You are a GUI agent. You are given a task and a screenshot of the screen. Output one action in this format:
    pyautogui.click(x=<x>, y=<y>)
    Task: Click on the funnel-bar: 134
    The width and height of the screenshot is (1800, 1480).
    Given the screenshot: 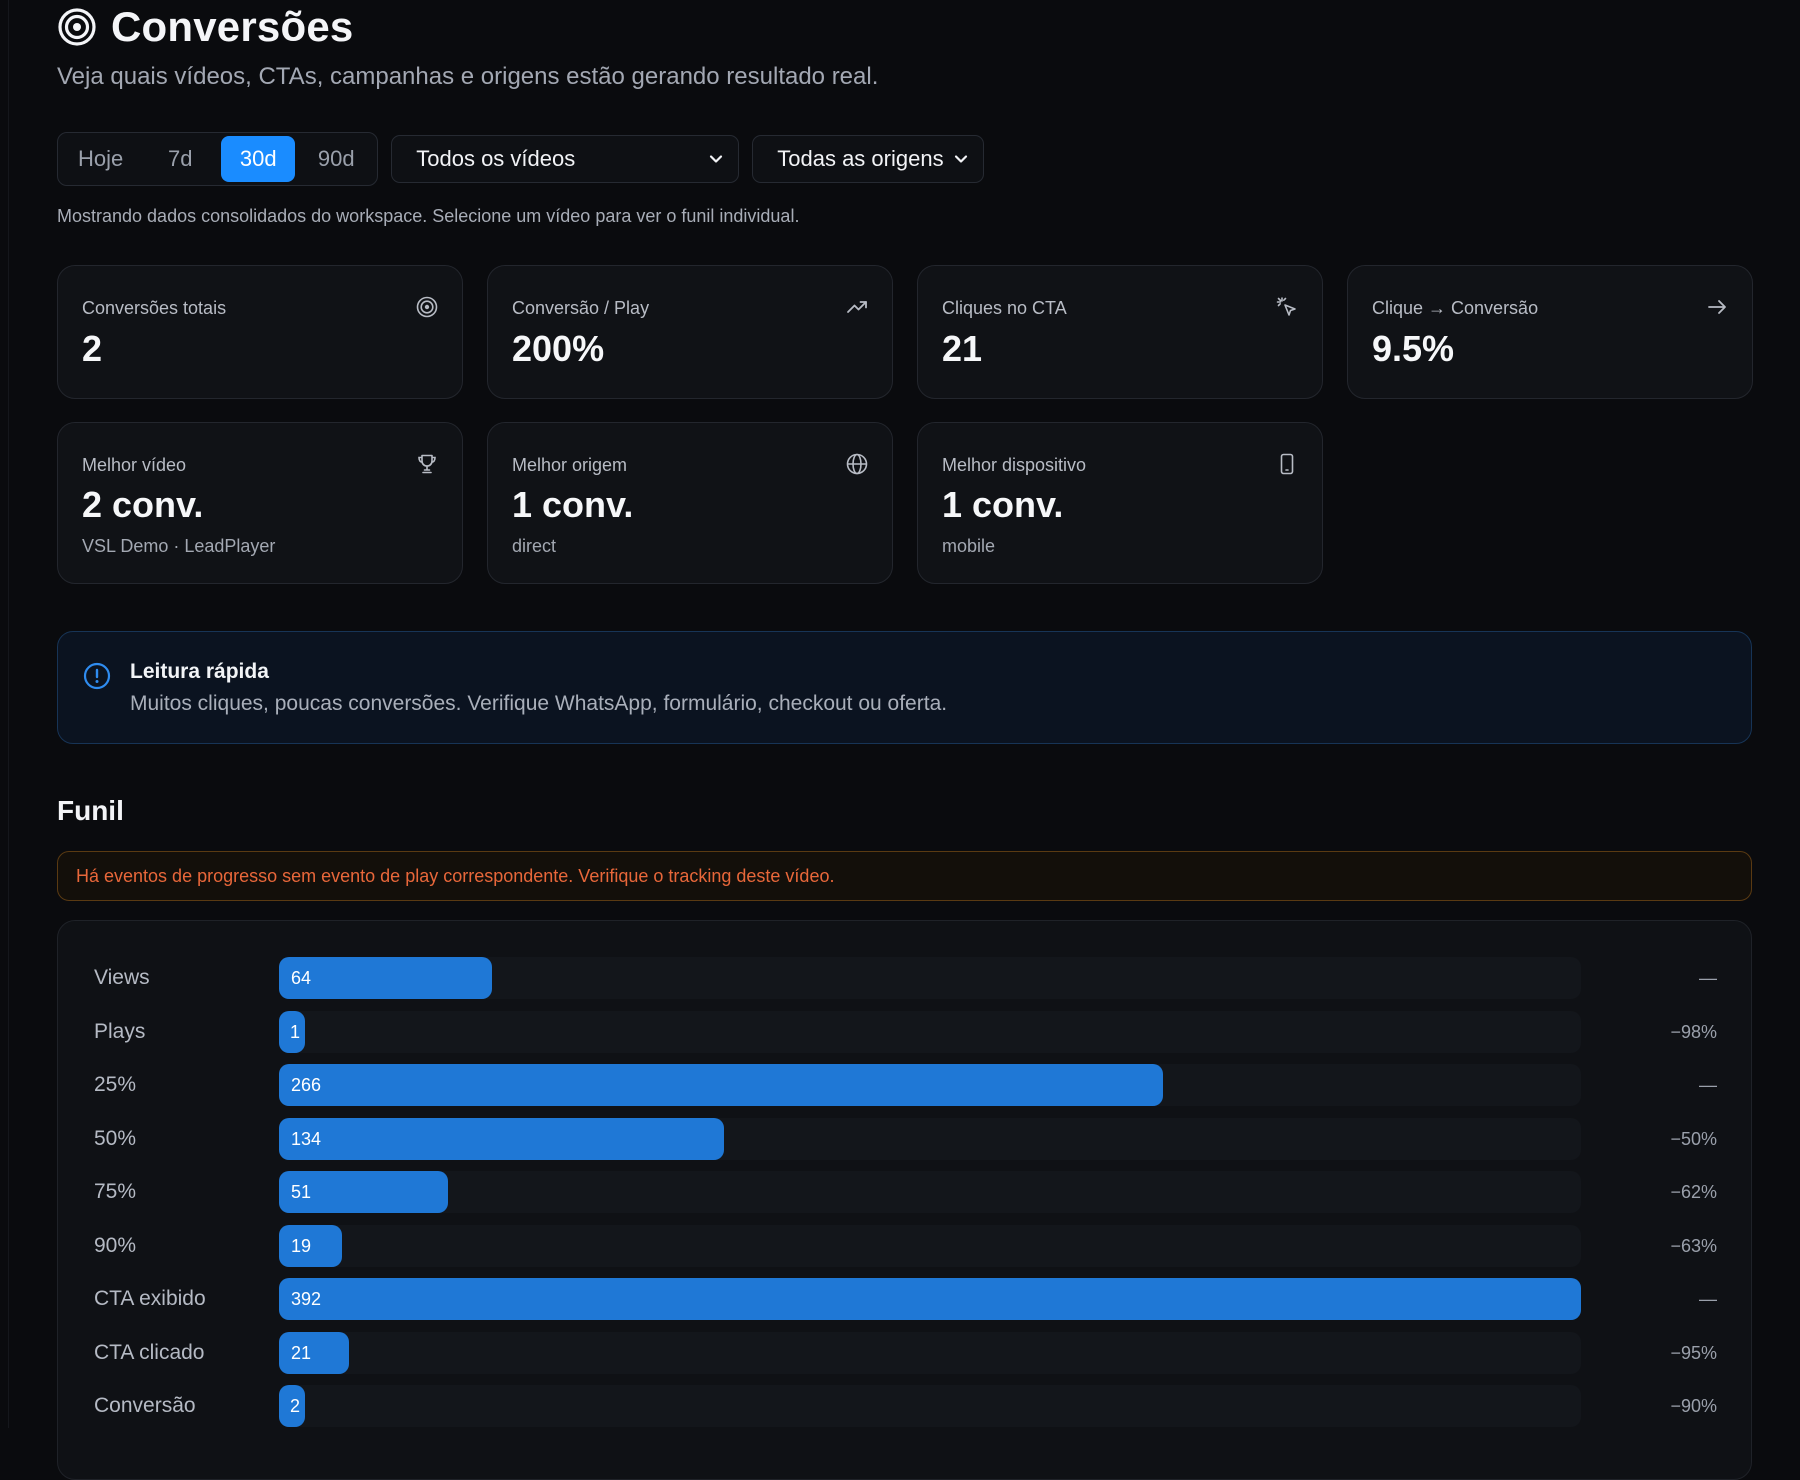 What is the action you would take?
    pyautogui.click(x=501, y=1138)
    